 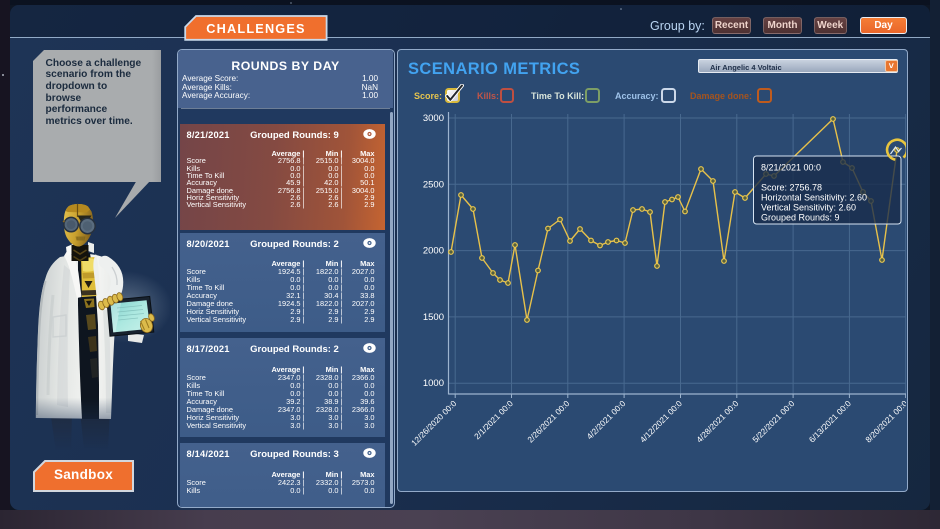 I want to click on svg-text: 1000, so click(x=433, y=383).